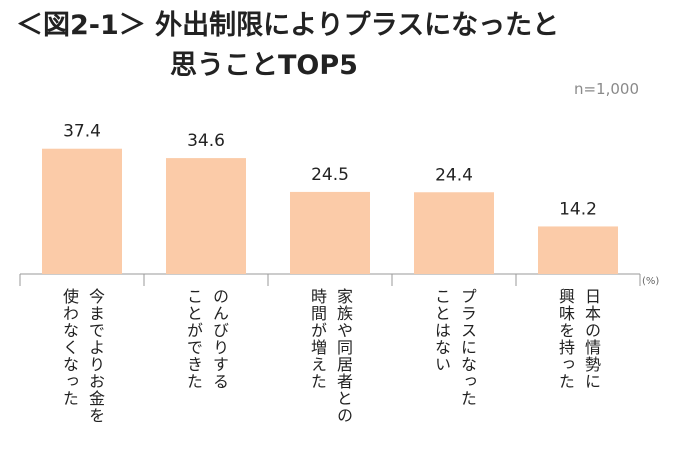 Image resolution: width=675 pixels, height=457 pixels. What do you see at coordinates (95, 356) in the screenshot?
I see `category-label-line: 今までよりお金を` at bounding box center [95, 356].